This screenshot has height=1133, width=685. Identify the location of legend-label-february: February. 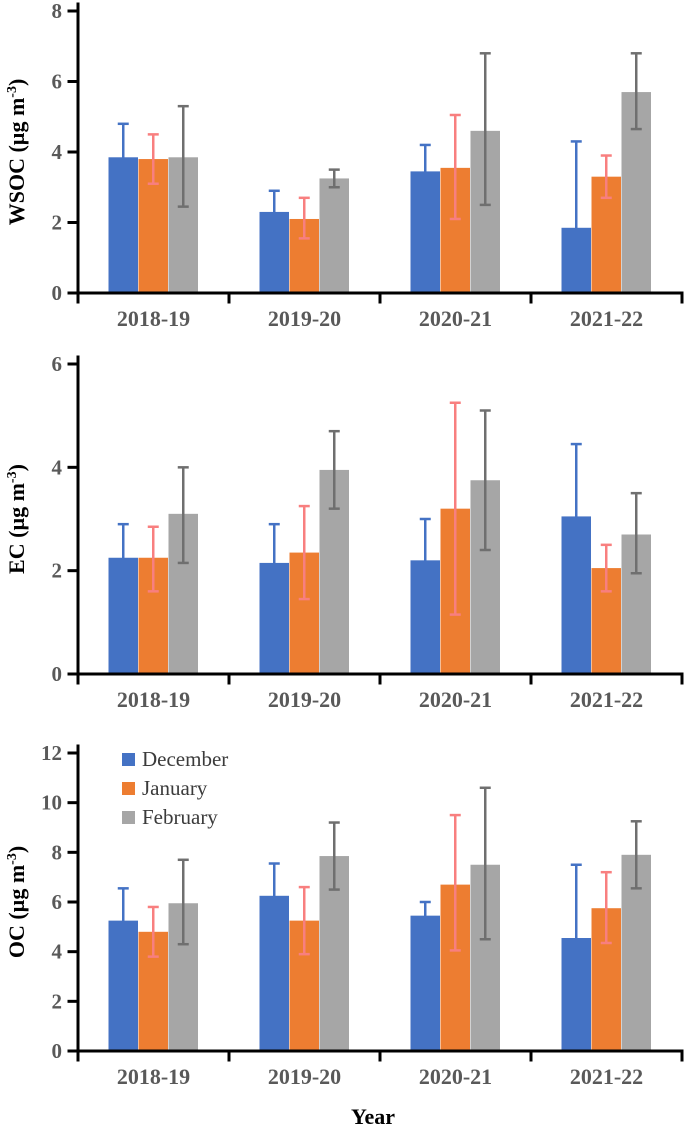
(180, 817).